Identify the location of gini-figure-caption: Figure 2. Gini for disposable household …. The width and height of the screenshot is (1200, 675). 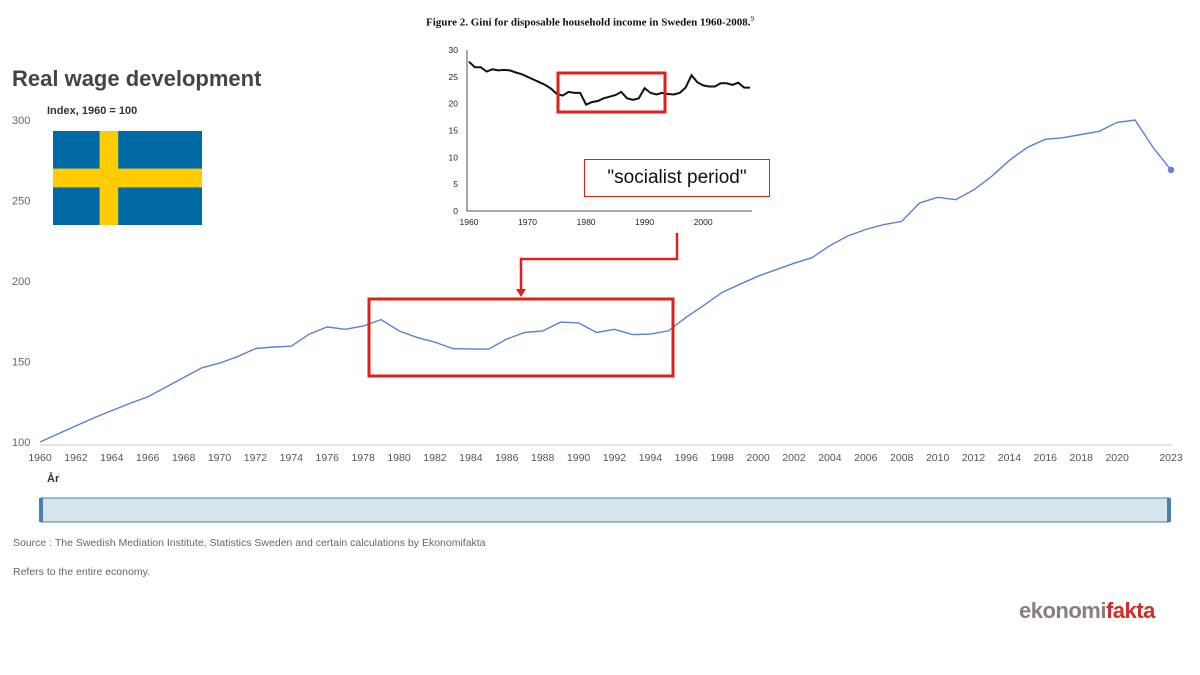
(590, 22).